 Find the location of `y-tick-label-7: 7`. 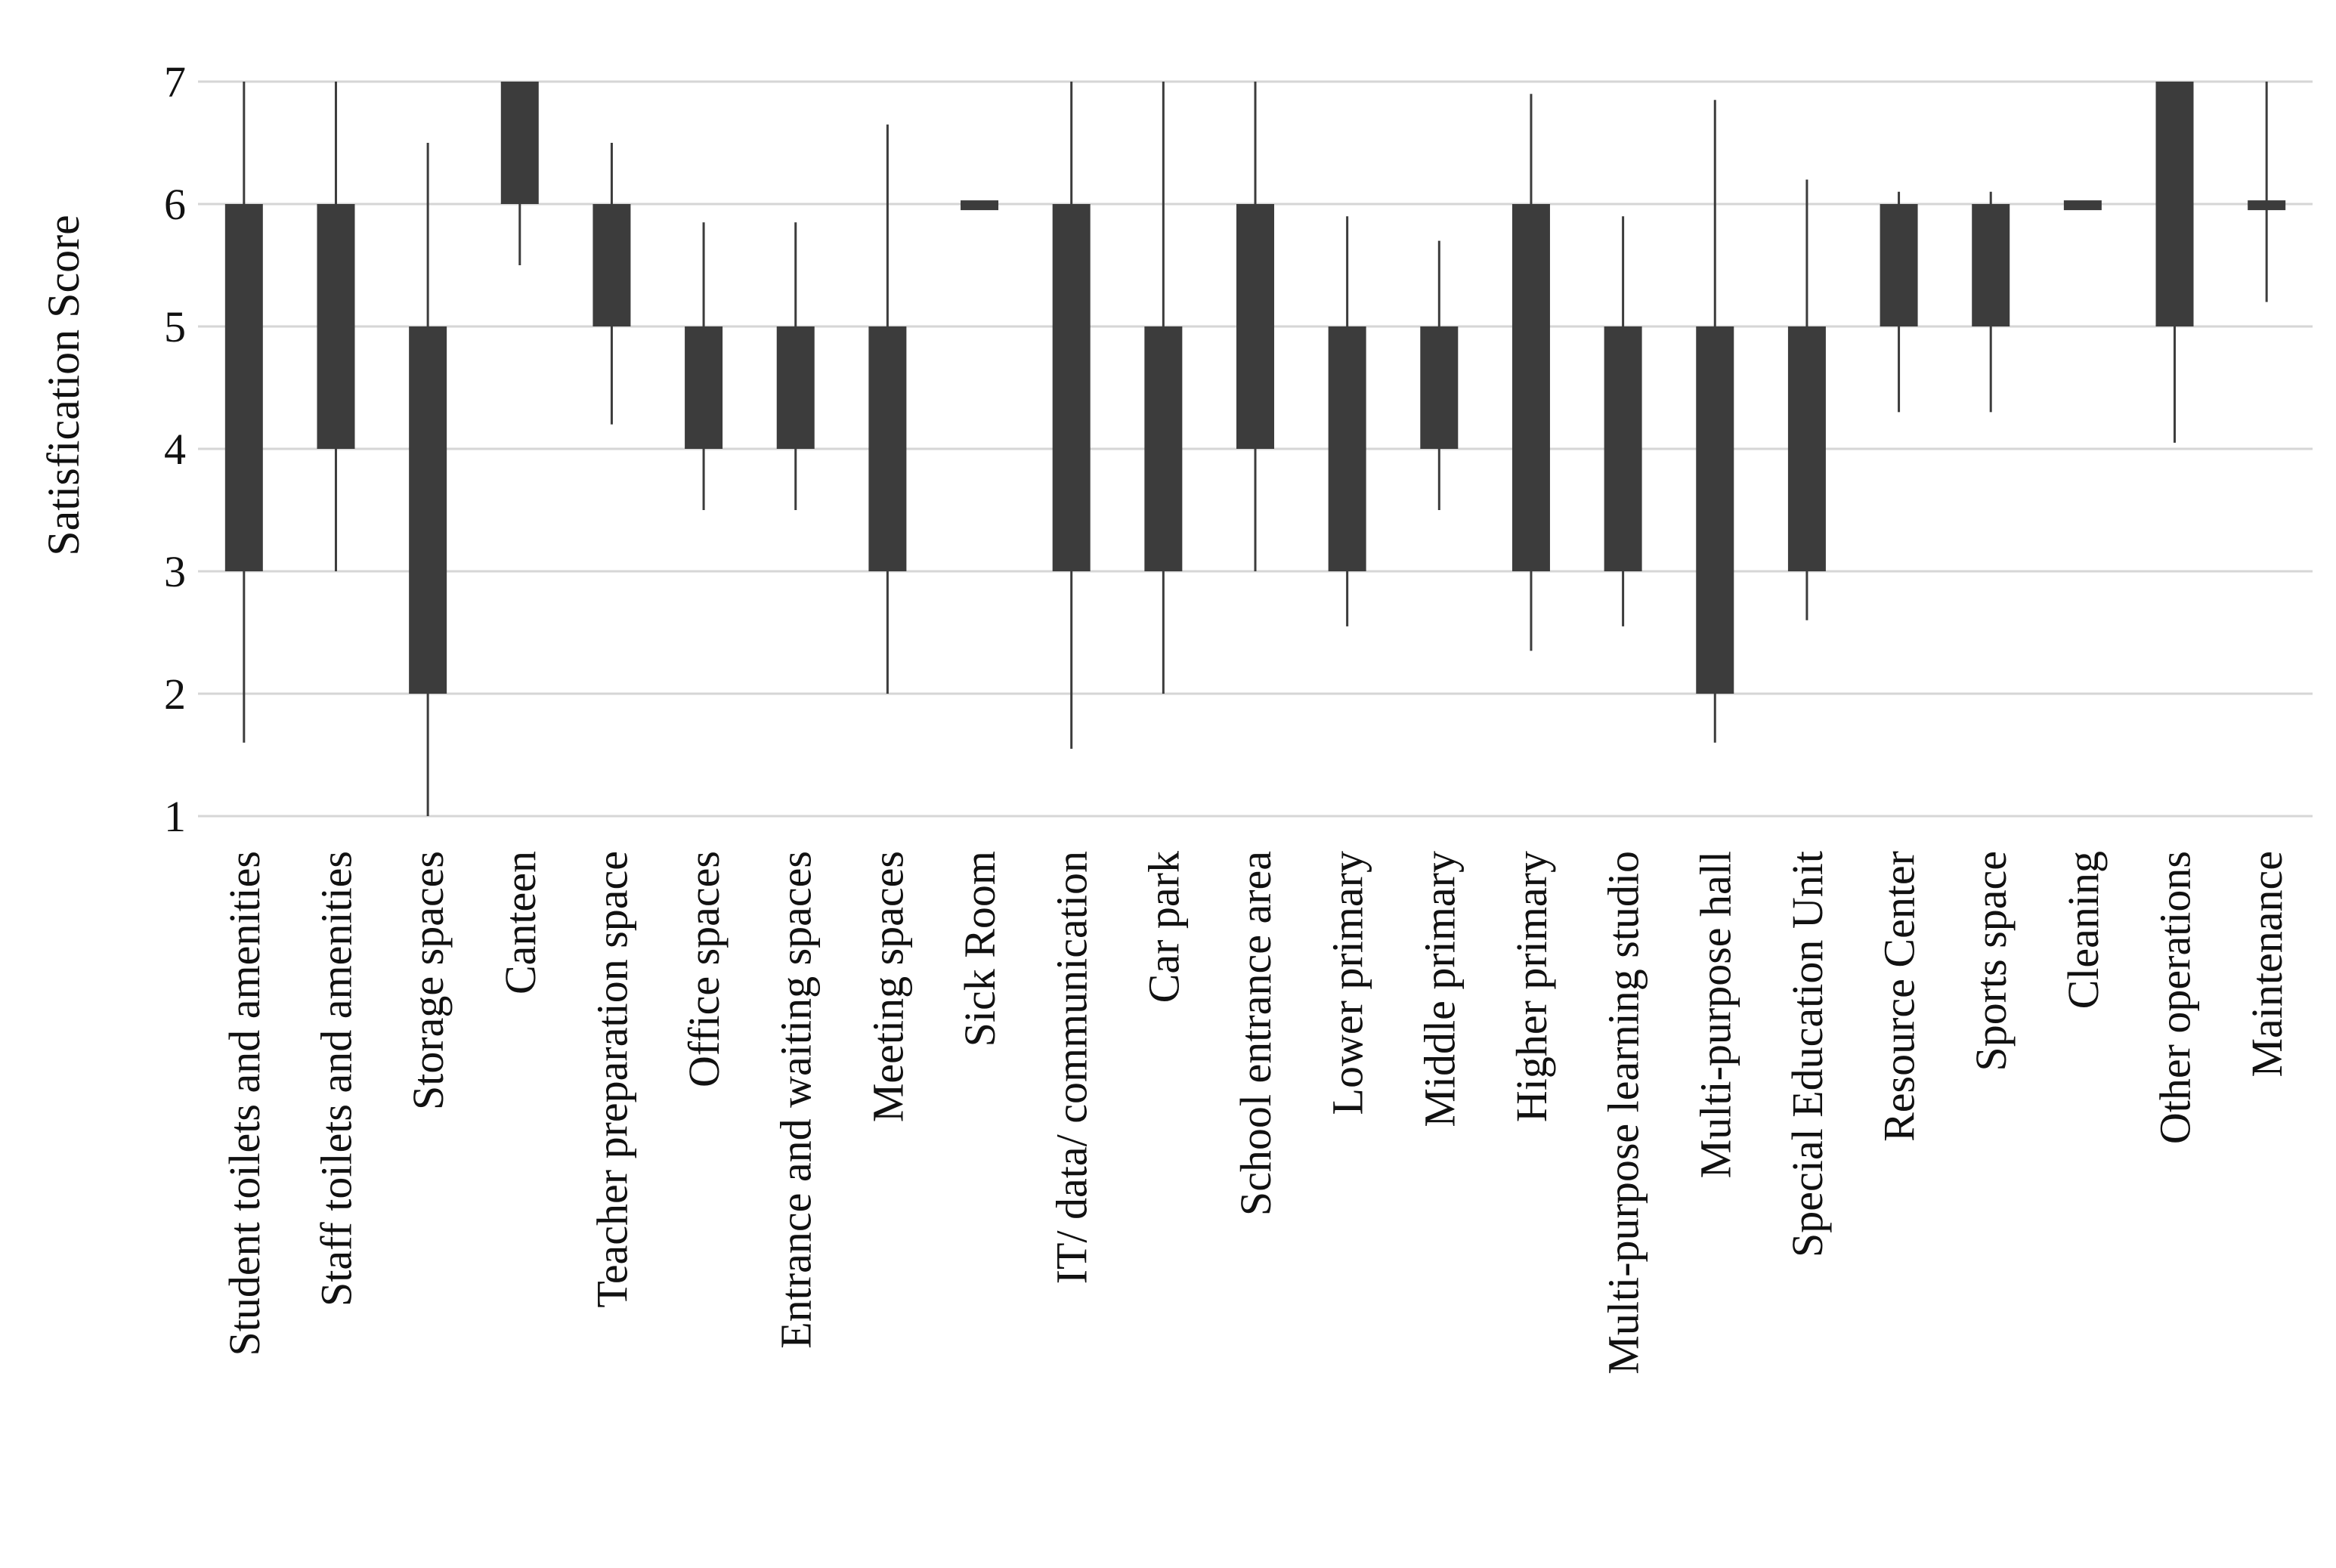

y-tick-label-7: 7 is located at coordinates (175, 82).